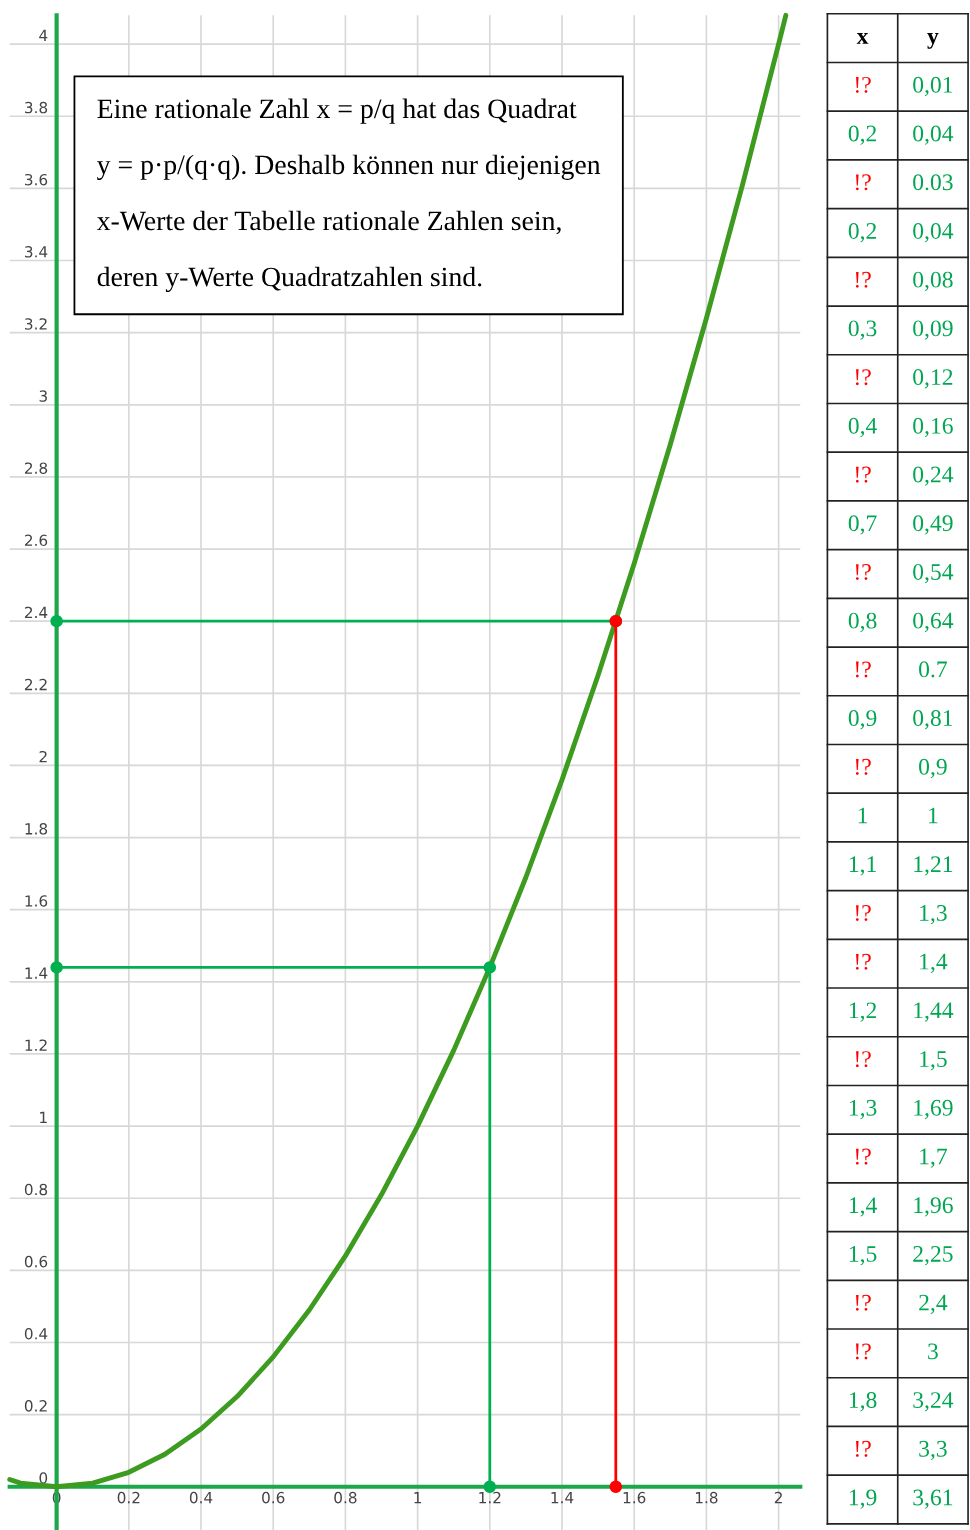 The width and height of the screenshot is (970, 1530). What do you see at coordinates (933, 1499) in the screenshot?
I see `text: 3,61` at bounding box center [933, 1499].